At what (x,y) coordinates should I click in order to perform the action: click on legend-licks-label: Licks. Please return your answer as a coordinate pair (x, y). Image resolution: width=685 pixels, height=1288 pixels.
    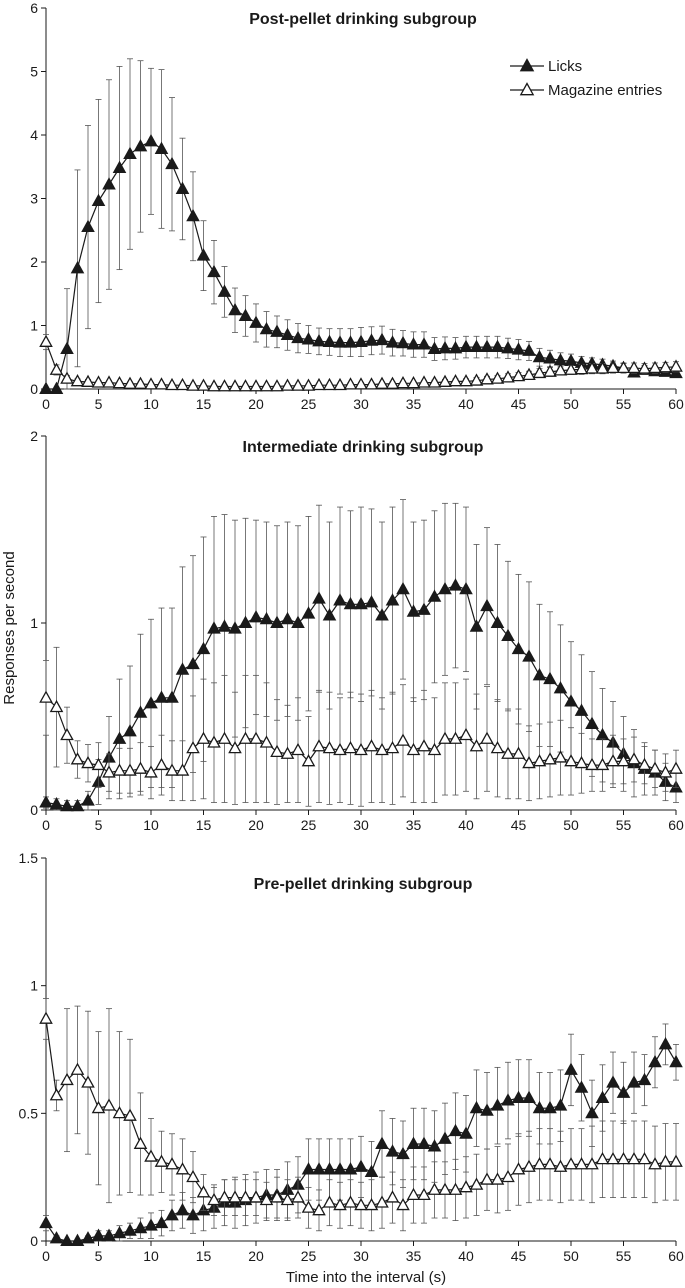
    Looking at the image, I should click on (565, 66).